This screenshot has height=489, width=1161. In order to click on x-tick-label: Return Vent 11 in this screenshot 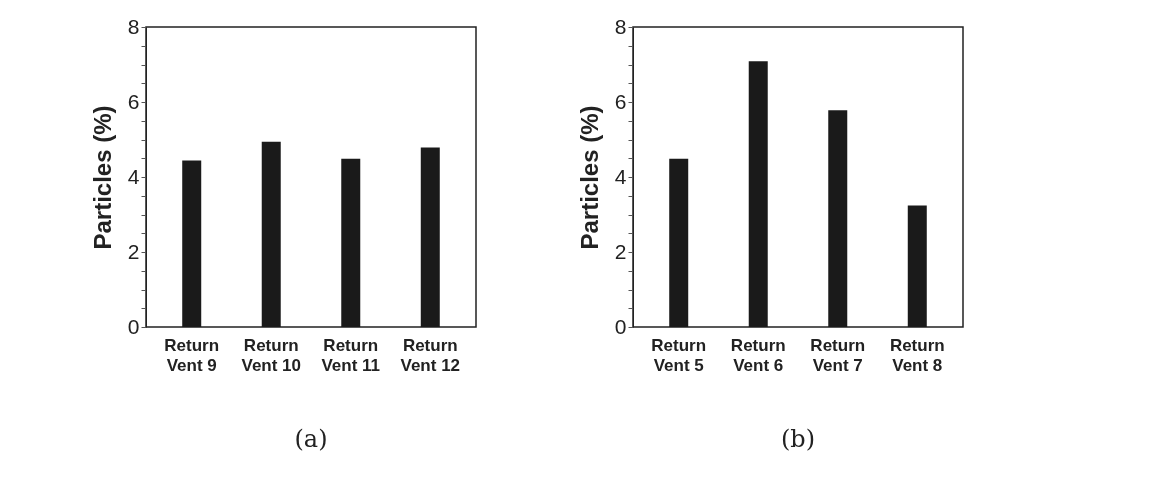, I will do `click(351, 355)`.